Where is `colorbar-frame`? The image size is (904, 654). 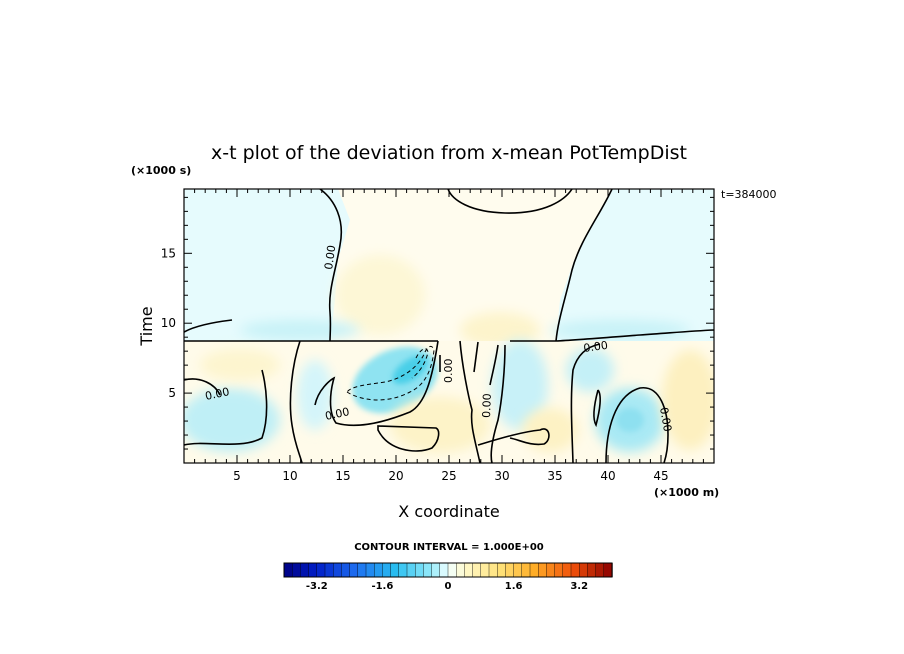 colorbar-frame is located at coordinates (448, 570).